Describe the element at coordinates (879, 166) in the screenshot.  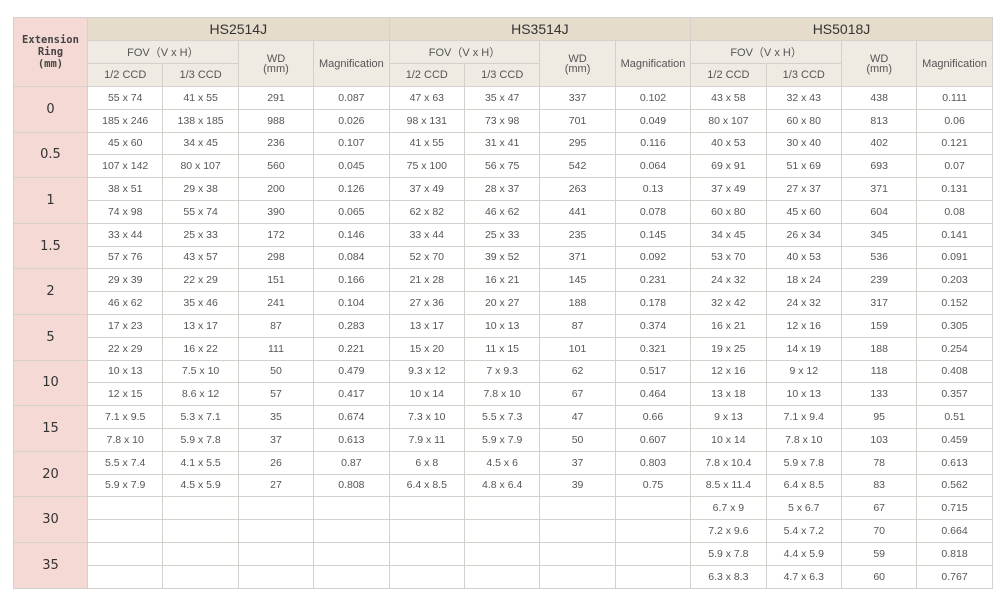
I see `table-cell: 693` at that location.